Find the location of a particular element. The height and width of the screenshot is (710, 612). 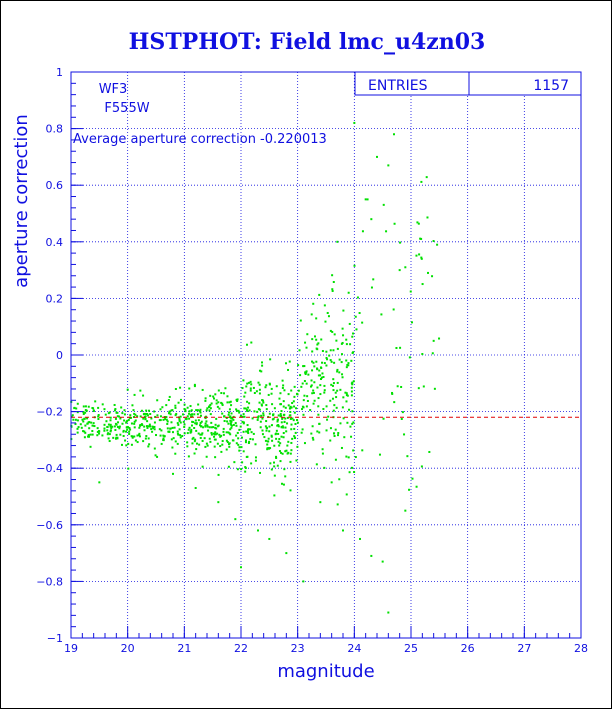

x-tick-label: 23 is located at coordinates (298, 648).